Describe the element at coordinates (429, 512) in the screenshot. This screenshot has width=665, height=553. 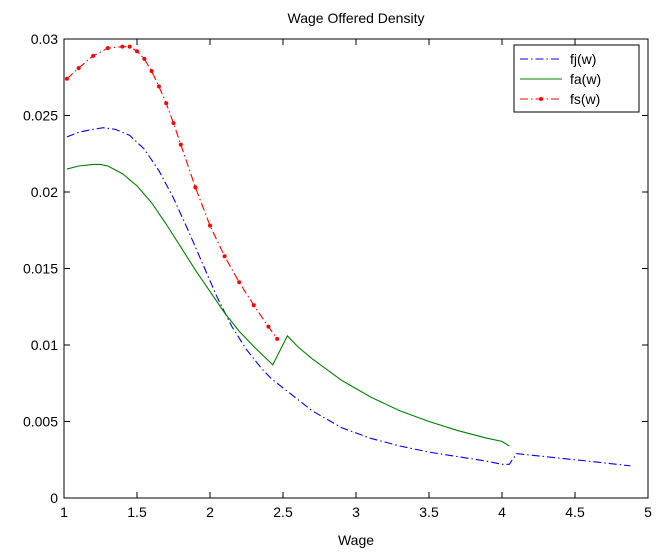
I see `x-tick-label: 3.5` at that location.